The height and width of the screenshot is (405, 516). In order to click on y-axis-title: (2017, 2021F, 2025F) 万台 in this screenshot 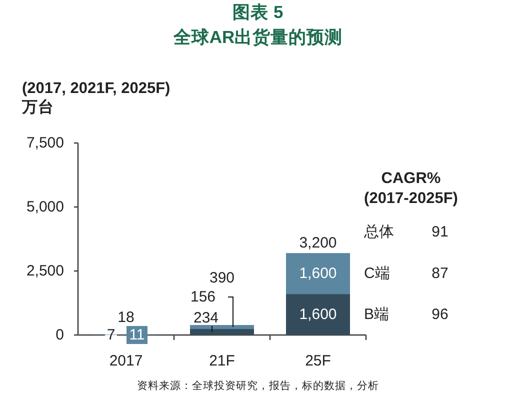, I will do `click(95, 98)`.